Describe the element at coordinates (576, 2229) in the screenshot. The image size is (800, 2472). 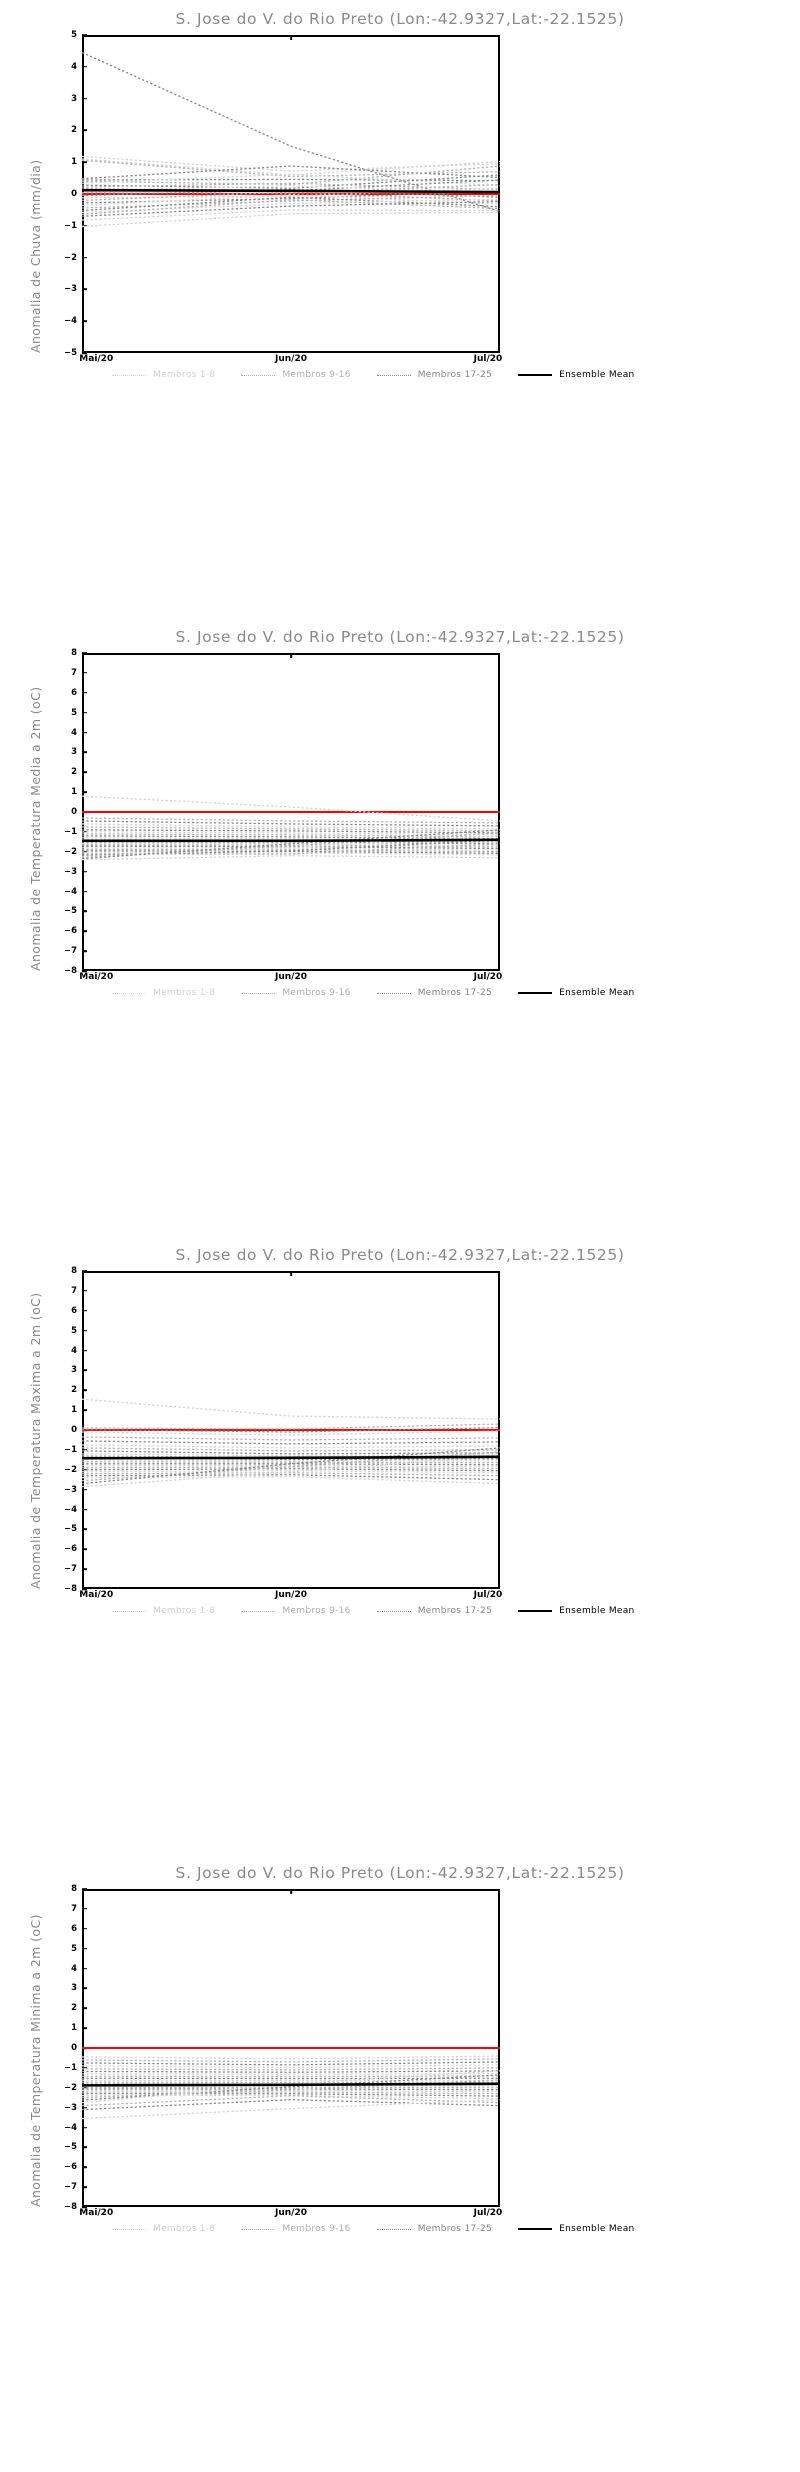
I see `legend-item: Ensemble Mean` at that location.